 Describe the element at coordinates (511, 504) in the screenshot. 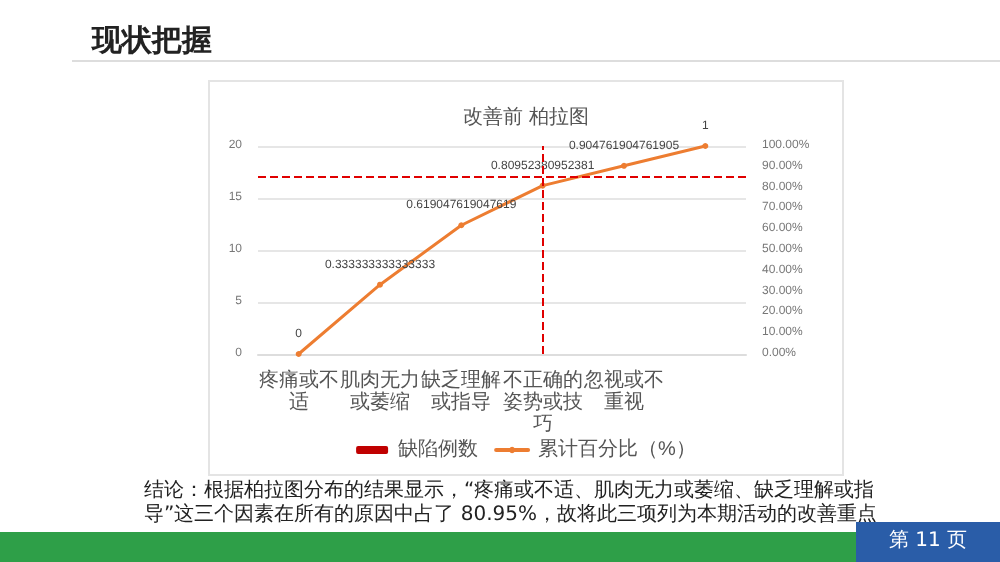

I see `text: 结论：根据柏拉图分布的结果显示，“疼痛或不适、肌肉无力或萎缩、缺乏理解或指导”这三个因素在所有的原因中占了 80.95%，故将此三项列为本期活动的改善重点` at that location.